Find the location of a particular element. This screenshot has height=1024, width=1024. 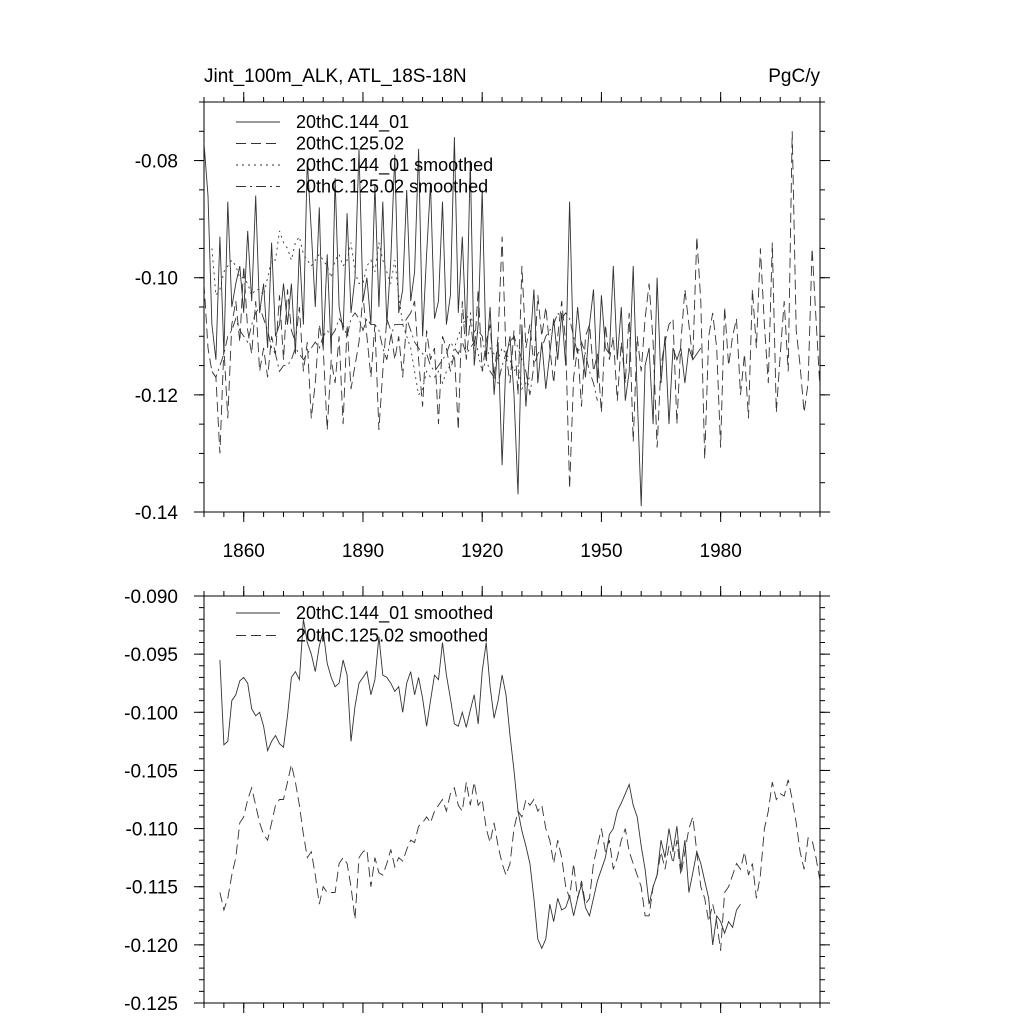

y-tick-label: -0.125 is located at coordinates (151, 1004).